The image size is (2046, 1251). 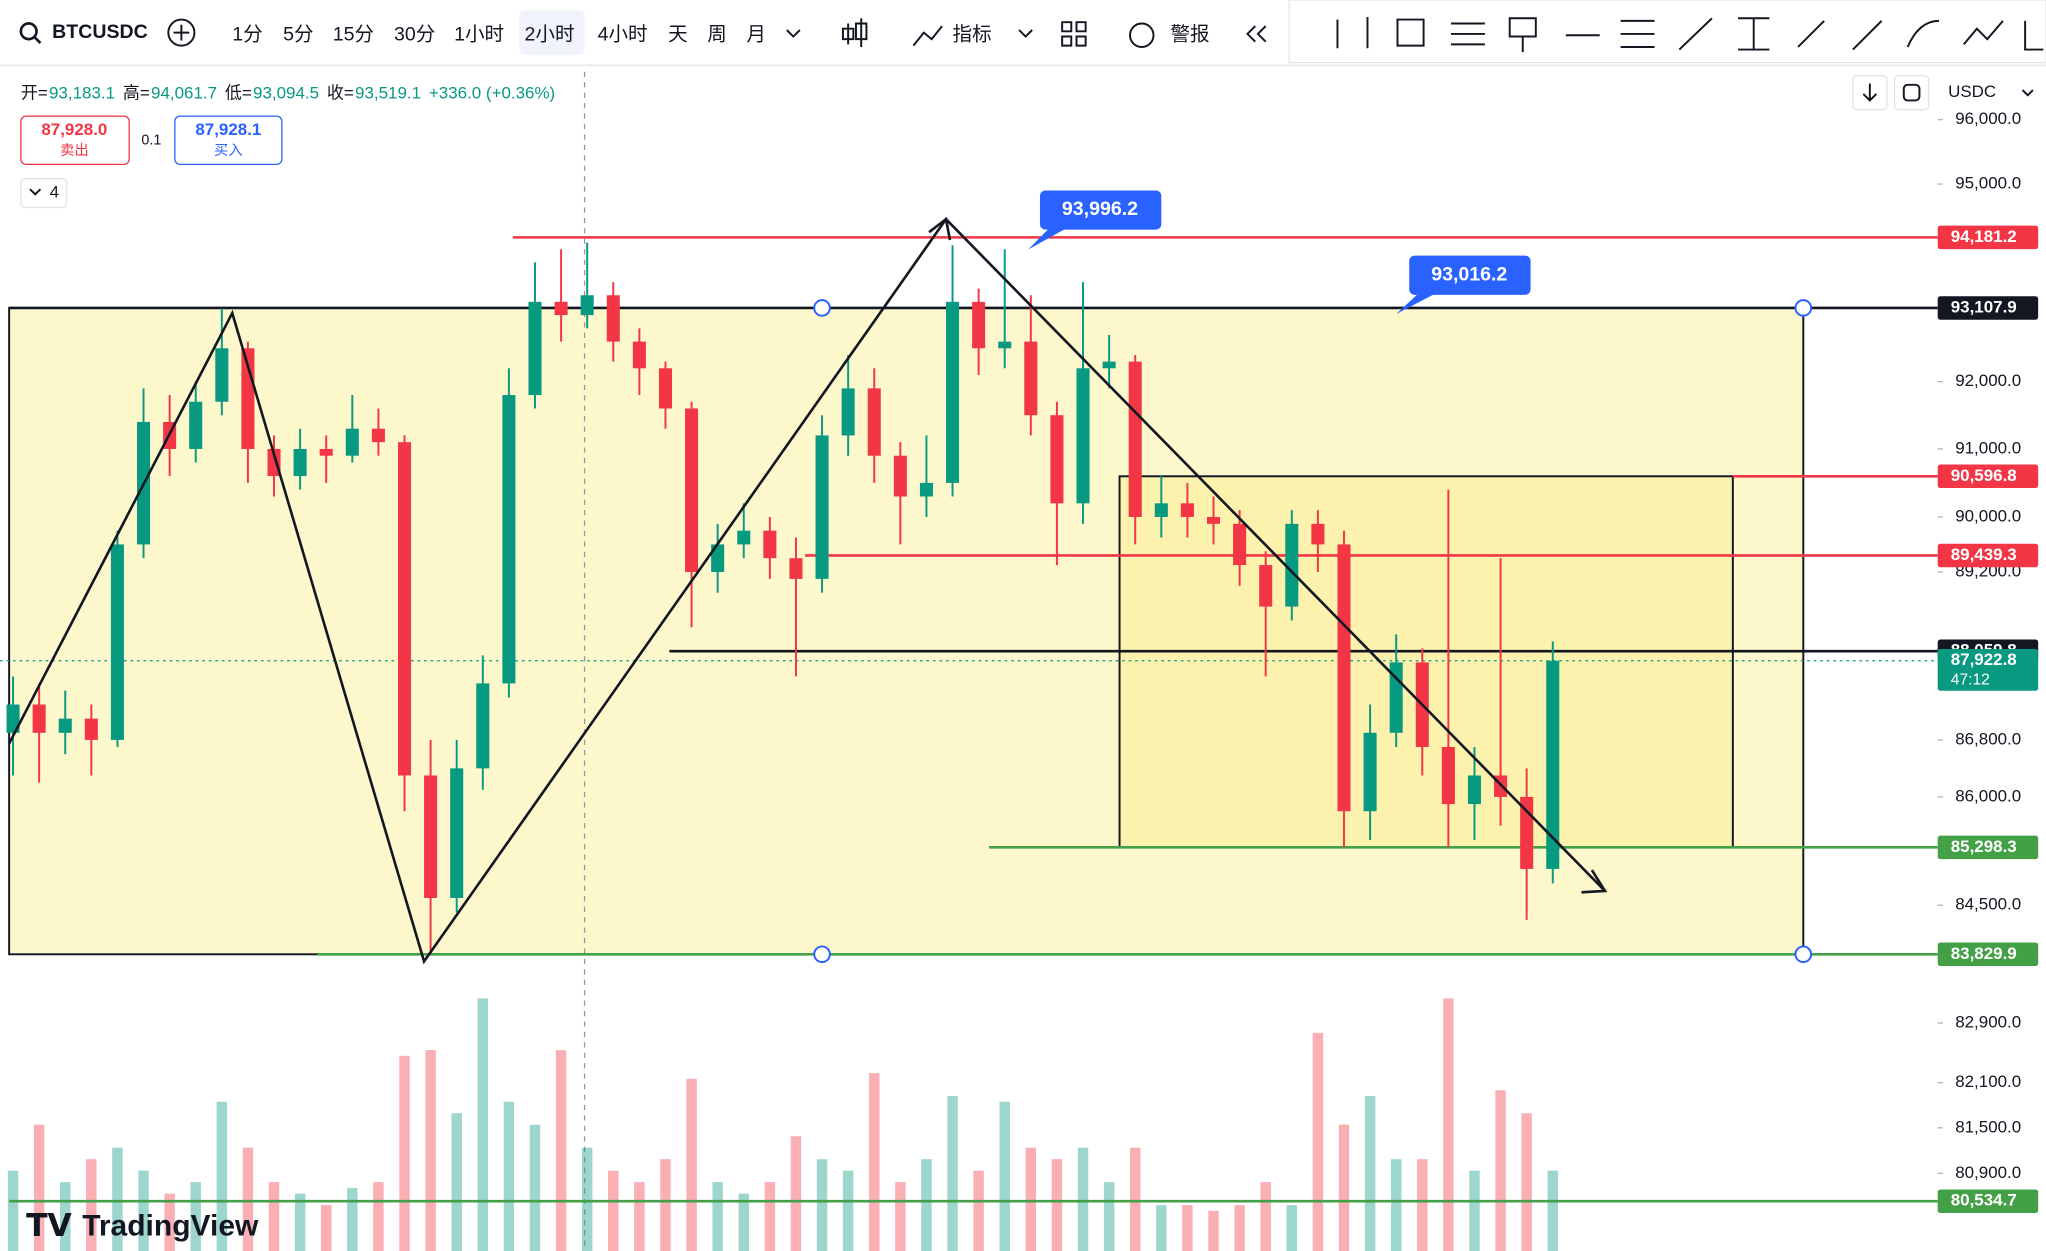 I want to click on indicator-toggle, so click(x=44, y=193).